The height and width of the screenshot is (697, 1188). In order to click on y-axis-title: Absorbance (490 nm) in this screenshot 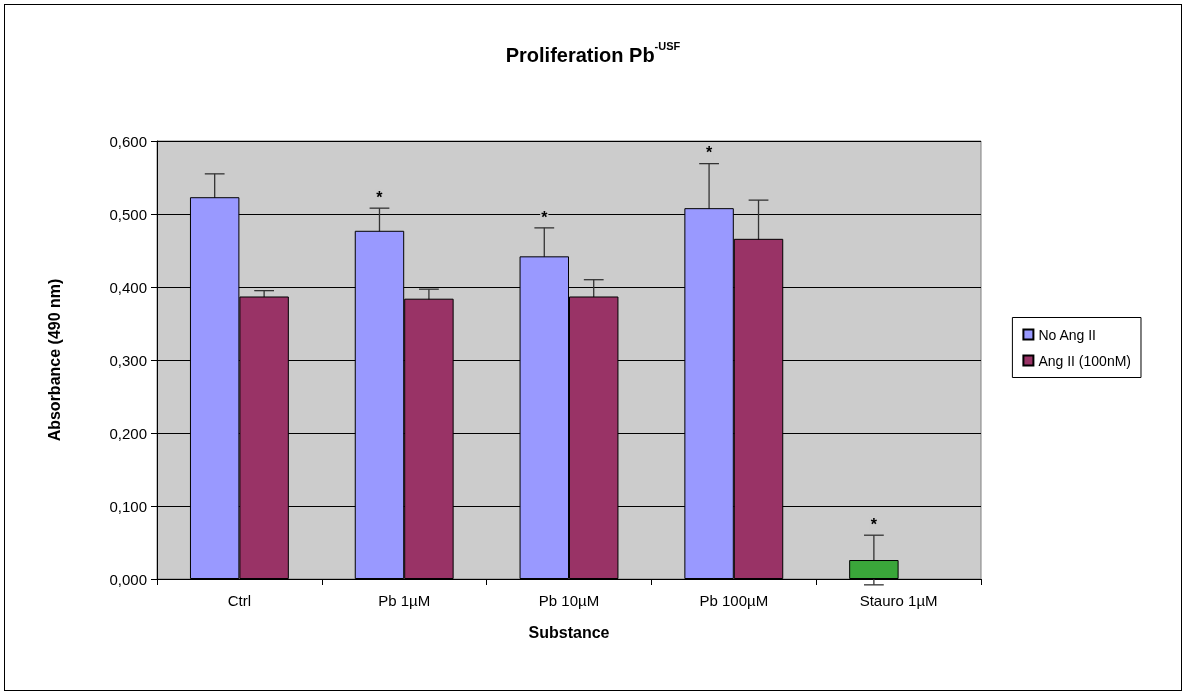, I will do `click(54, 360)`.